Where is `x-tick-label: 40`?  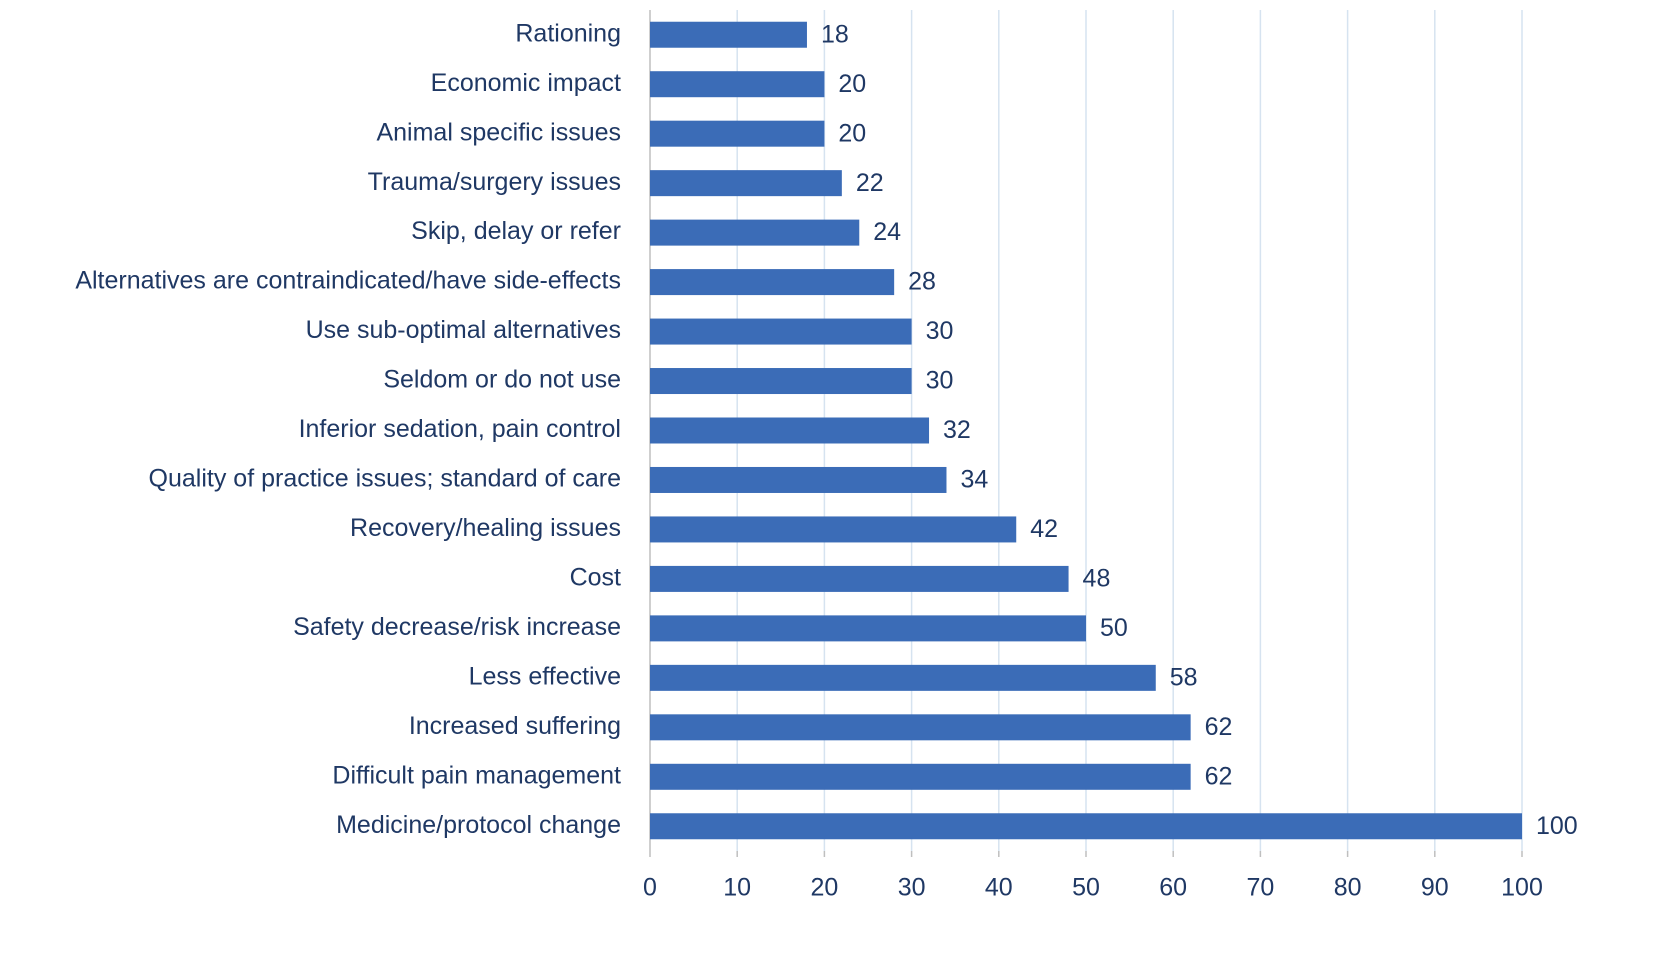
x-tick-label: 40 is located at coordinates (999, 888).